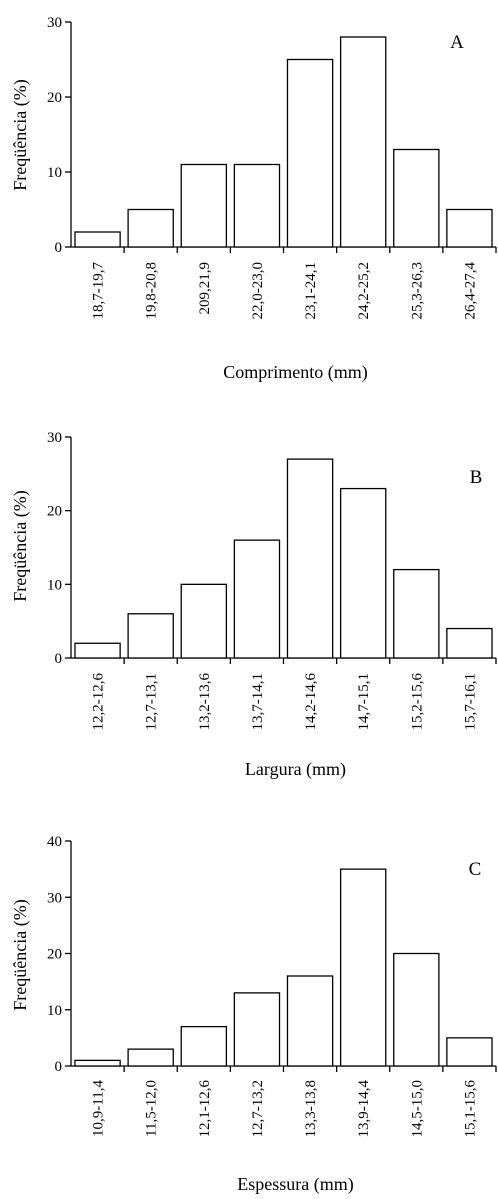  I want to click on x-category-label: 209,21,9, so click(205, 288).